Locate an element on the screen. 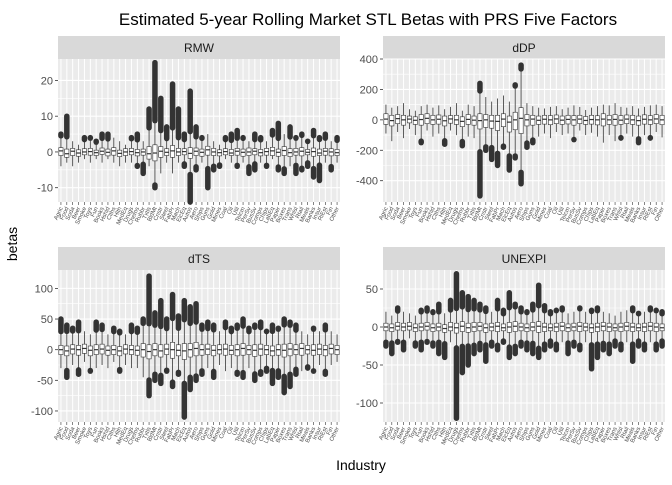 The width and height of the screenshot is (672, 485). y-tick-label: -200 is located at coordinates (367, 151).